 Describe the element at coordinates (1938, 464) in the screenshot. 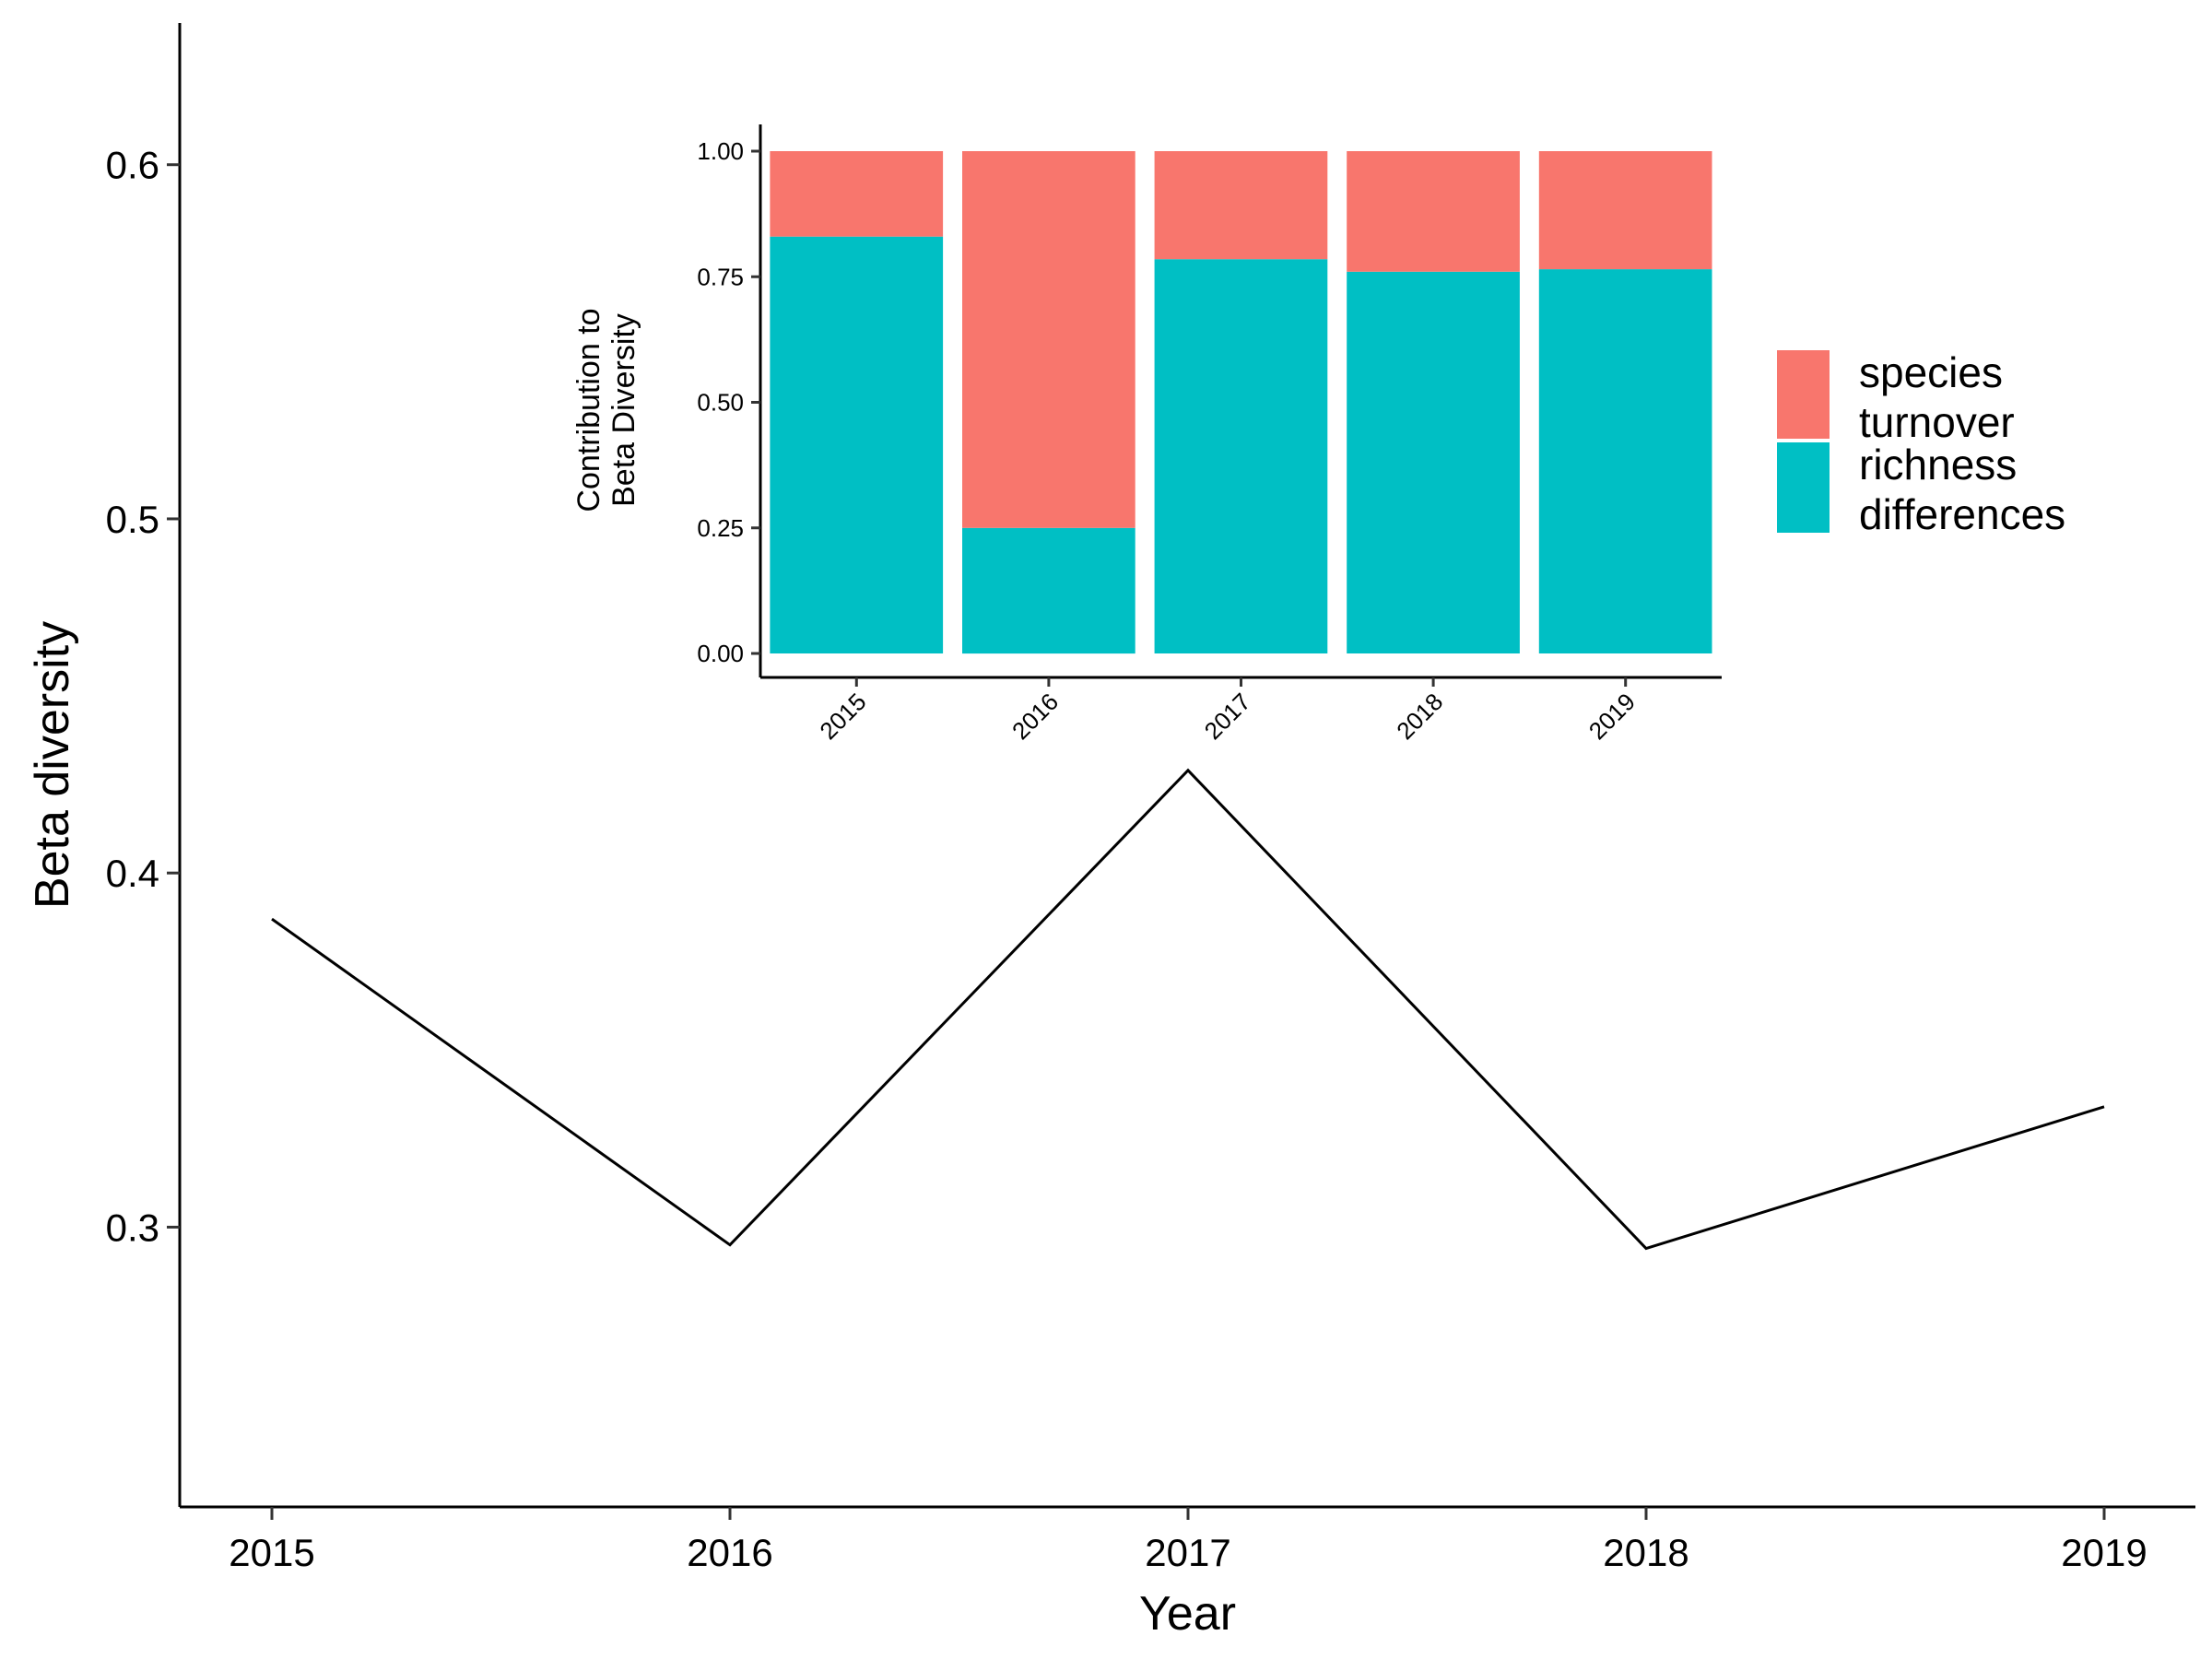

I see `legend-label-line: richness` at that location.